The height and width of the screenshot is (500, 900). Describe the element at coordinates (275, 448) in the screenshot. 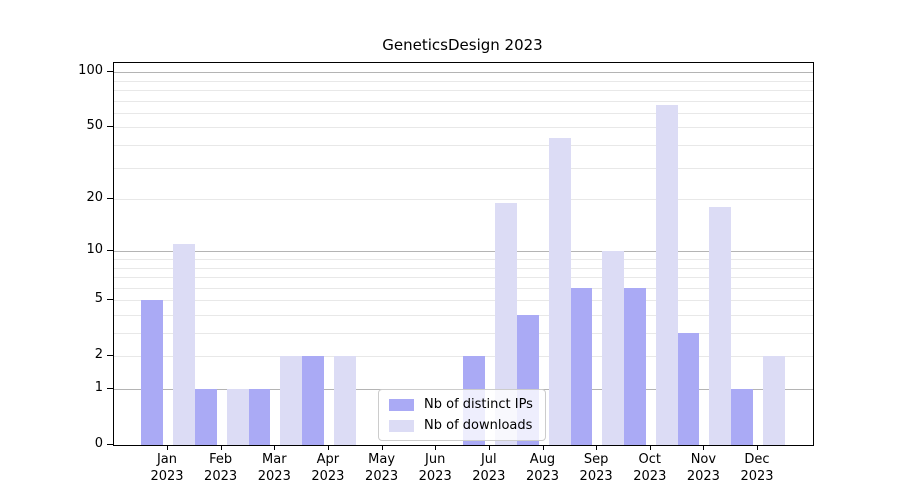

I see `x-tick-mar` at that location.